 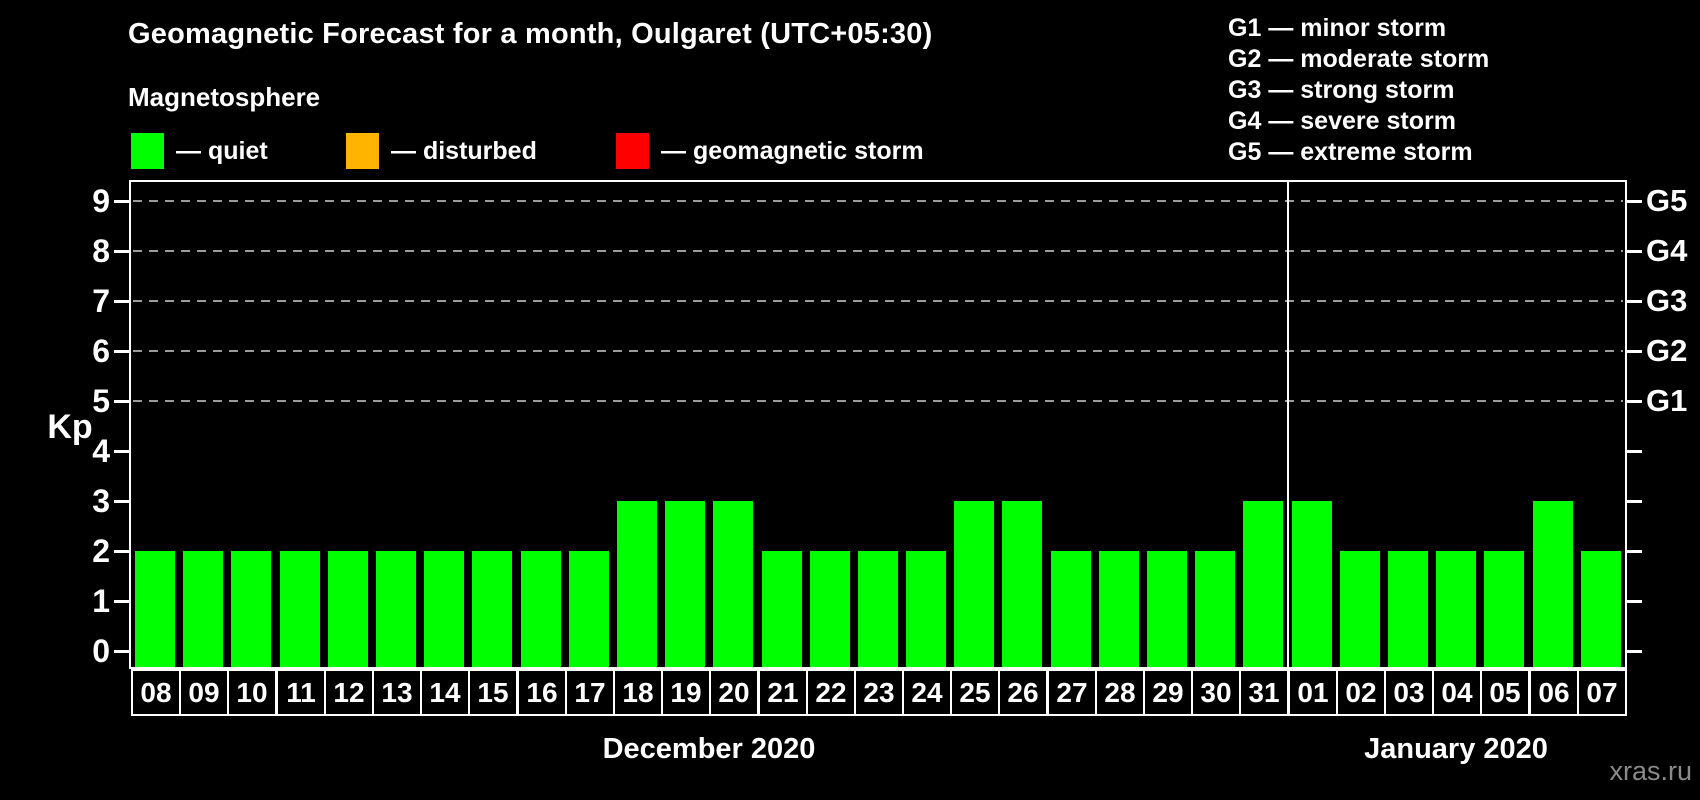 I want to click on date-cell: 19, so click(x=686, y=692).